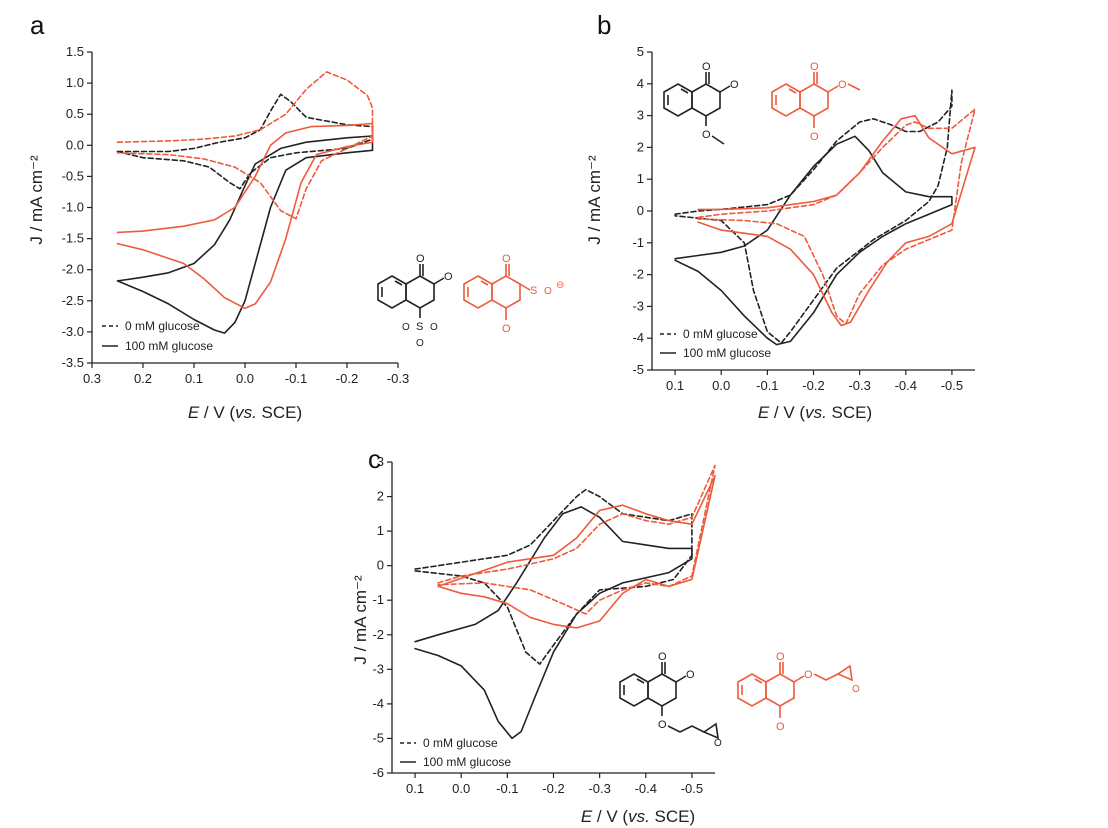  What do you see at coordinates (157, 336) in the screenshot?
I see `legend-a: 0 mM glucose 100 mM glucose` at bounding box center [157, 336].